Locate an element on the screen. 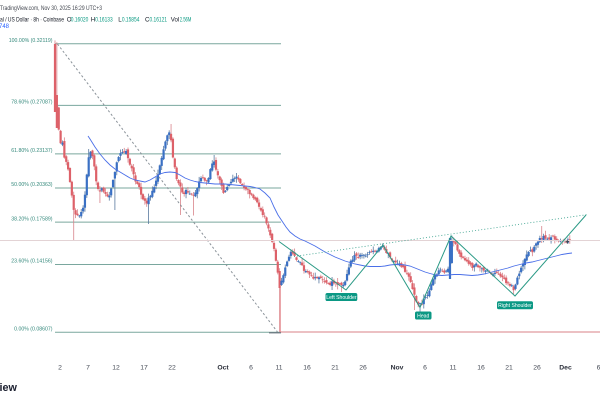 This screenshot has width=600, height=400. svg-text: 61.80% (0.23137) is located at coordinates (32, 151).